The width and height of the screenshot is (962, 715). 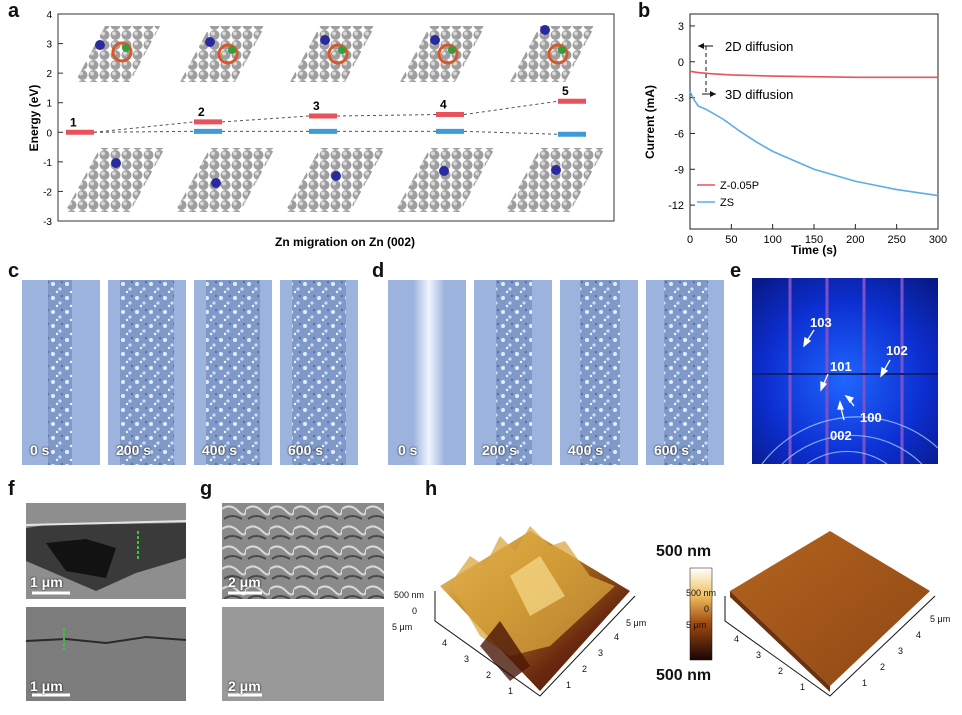 I want to click on chart-xticks: 0 50 100 150 200 250 300, so click(x=817, y=235).